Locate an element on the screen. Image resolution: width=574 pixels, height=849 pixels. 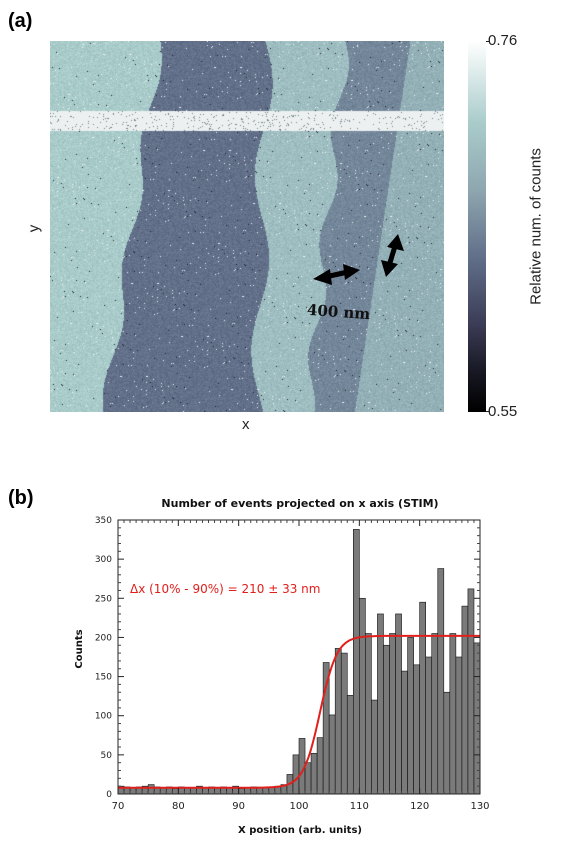
y-tick-label: 50 is located at coordinates (107, 756).